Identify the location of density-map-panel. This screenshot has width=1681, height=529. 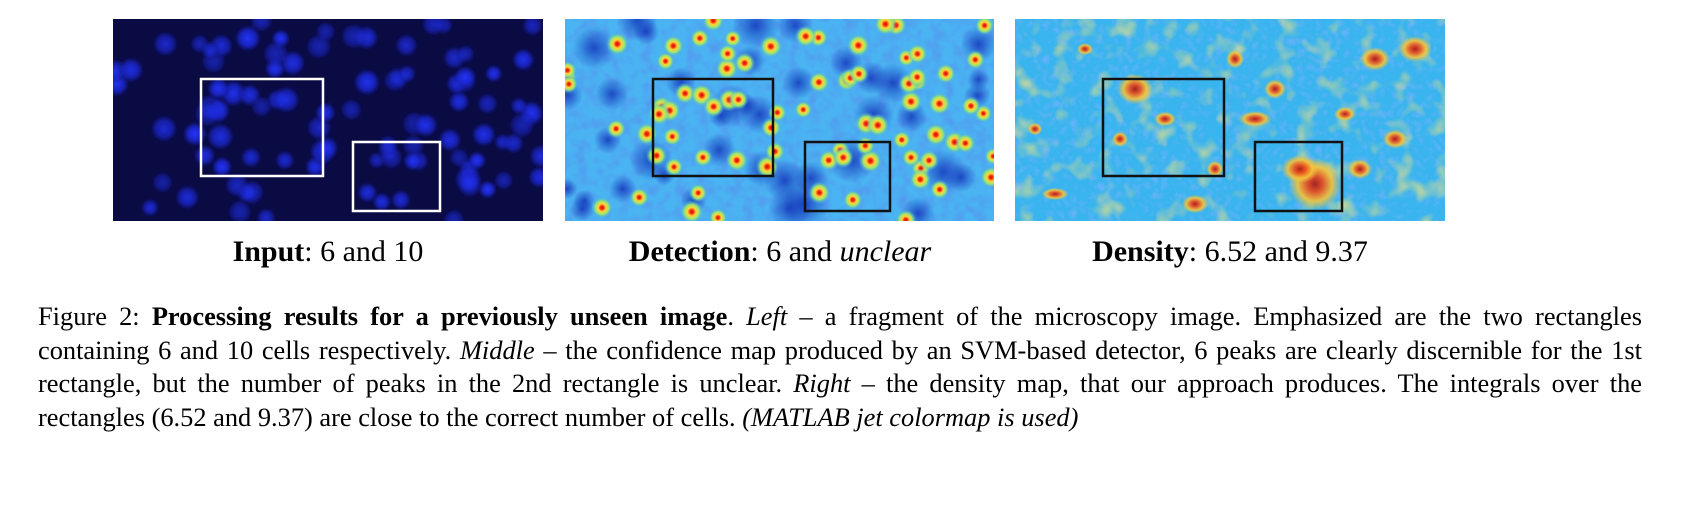
(1230, 120).